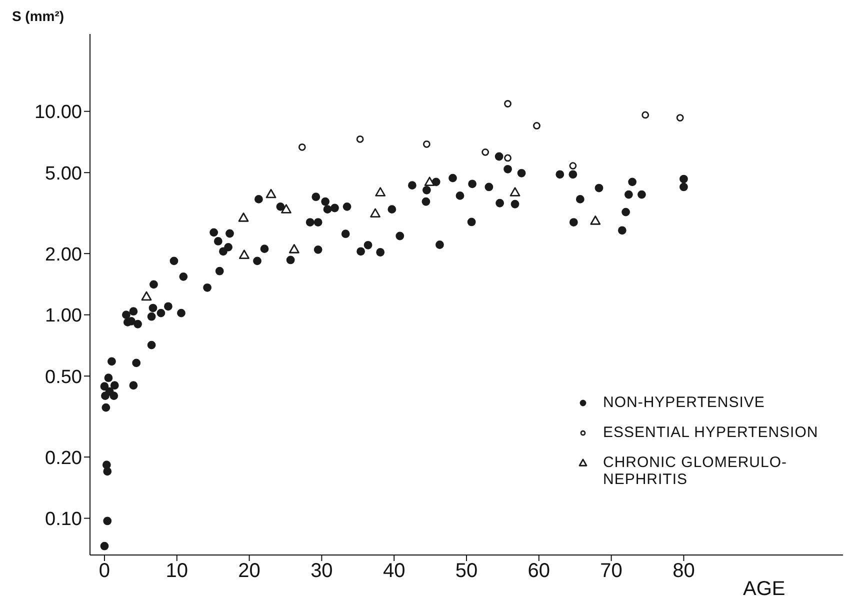 The width and height of the screenshot is (851, 613). What do you see at coordinates (611, 571) in the screenshot?
I see `x-tick-label: 70` at bounding box center [611, 571].